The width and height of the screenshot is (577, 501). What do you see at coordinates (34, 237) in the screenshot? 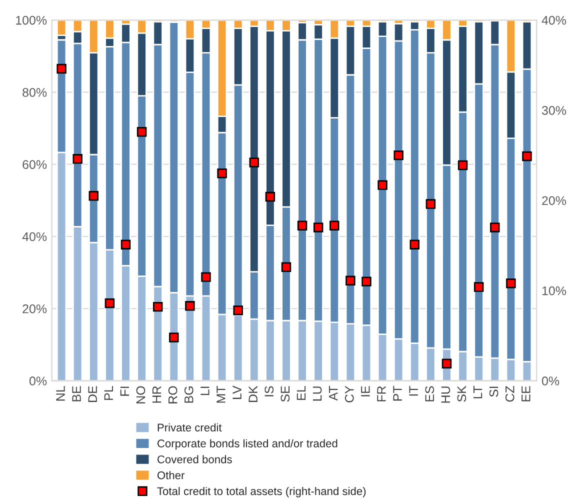
I see `y-tick-label: 40%` at bounding box center [34, 237].